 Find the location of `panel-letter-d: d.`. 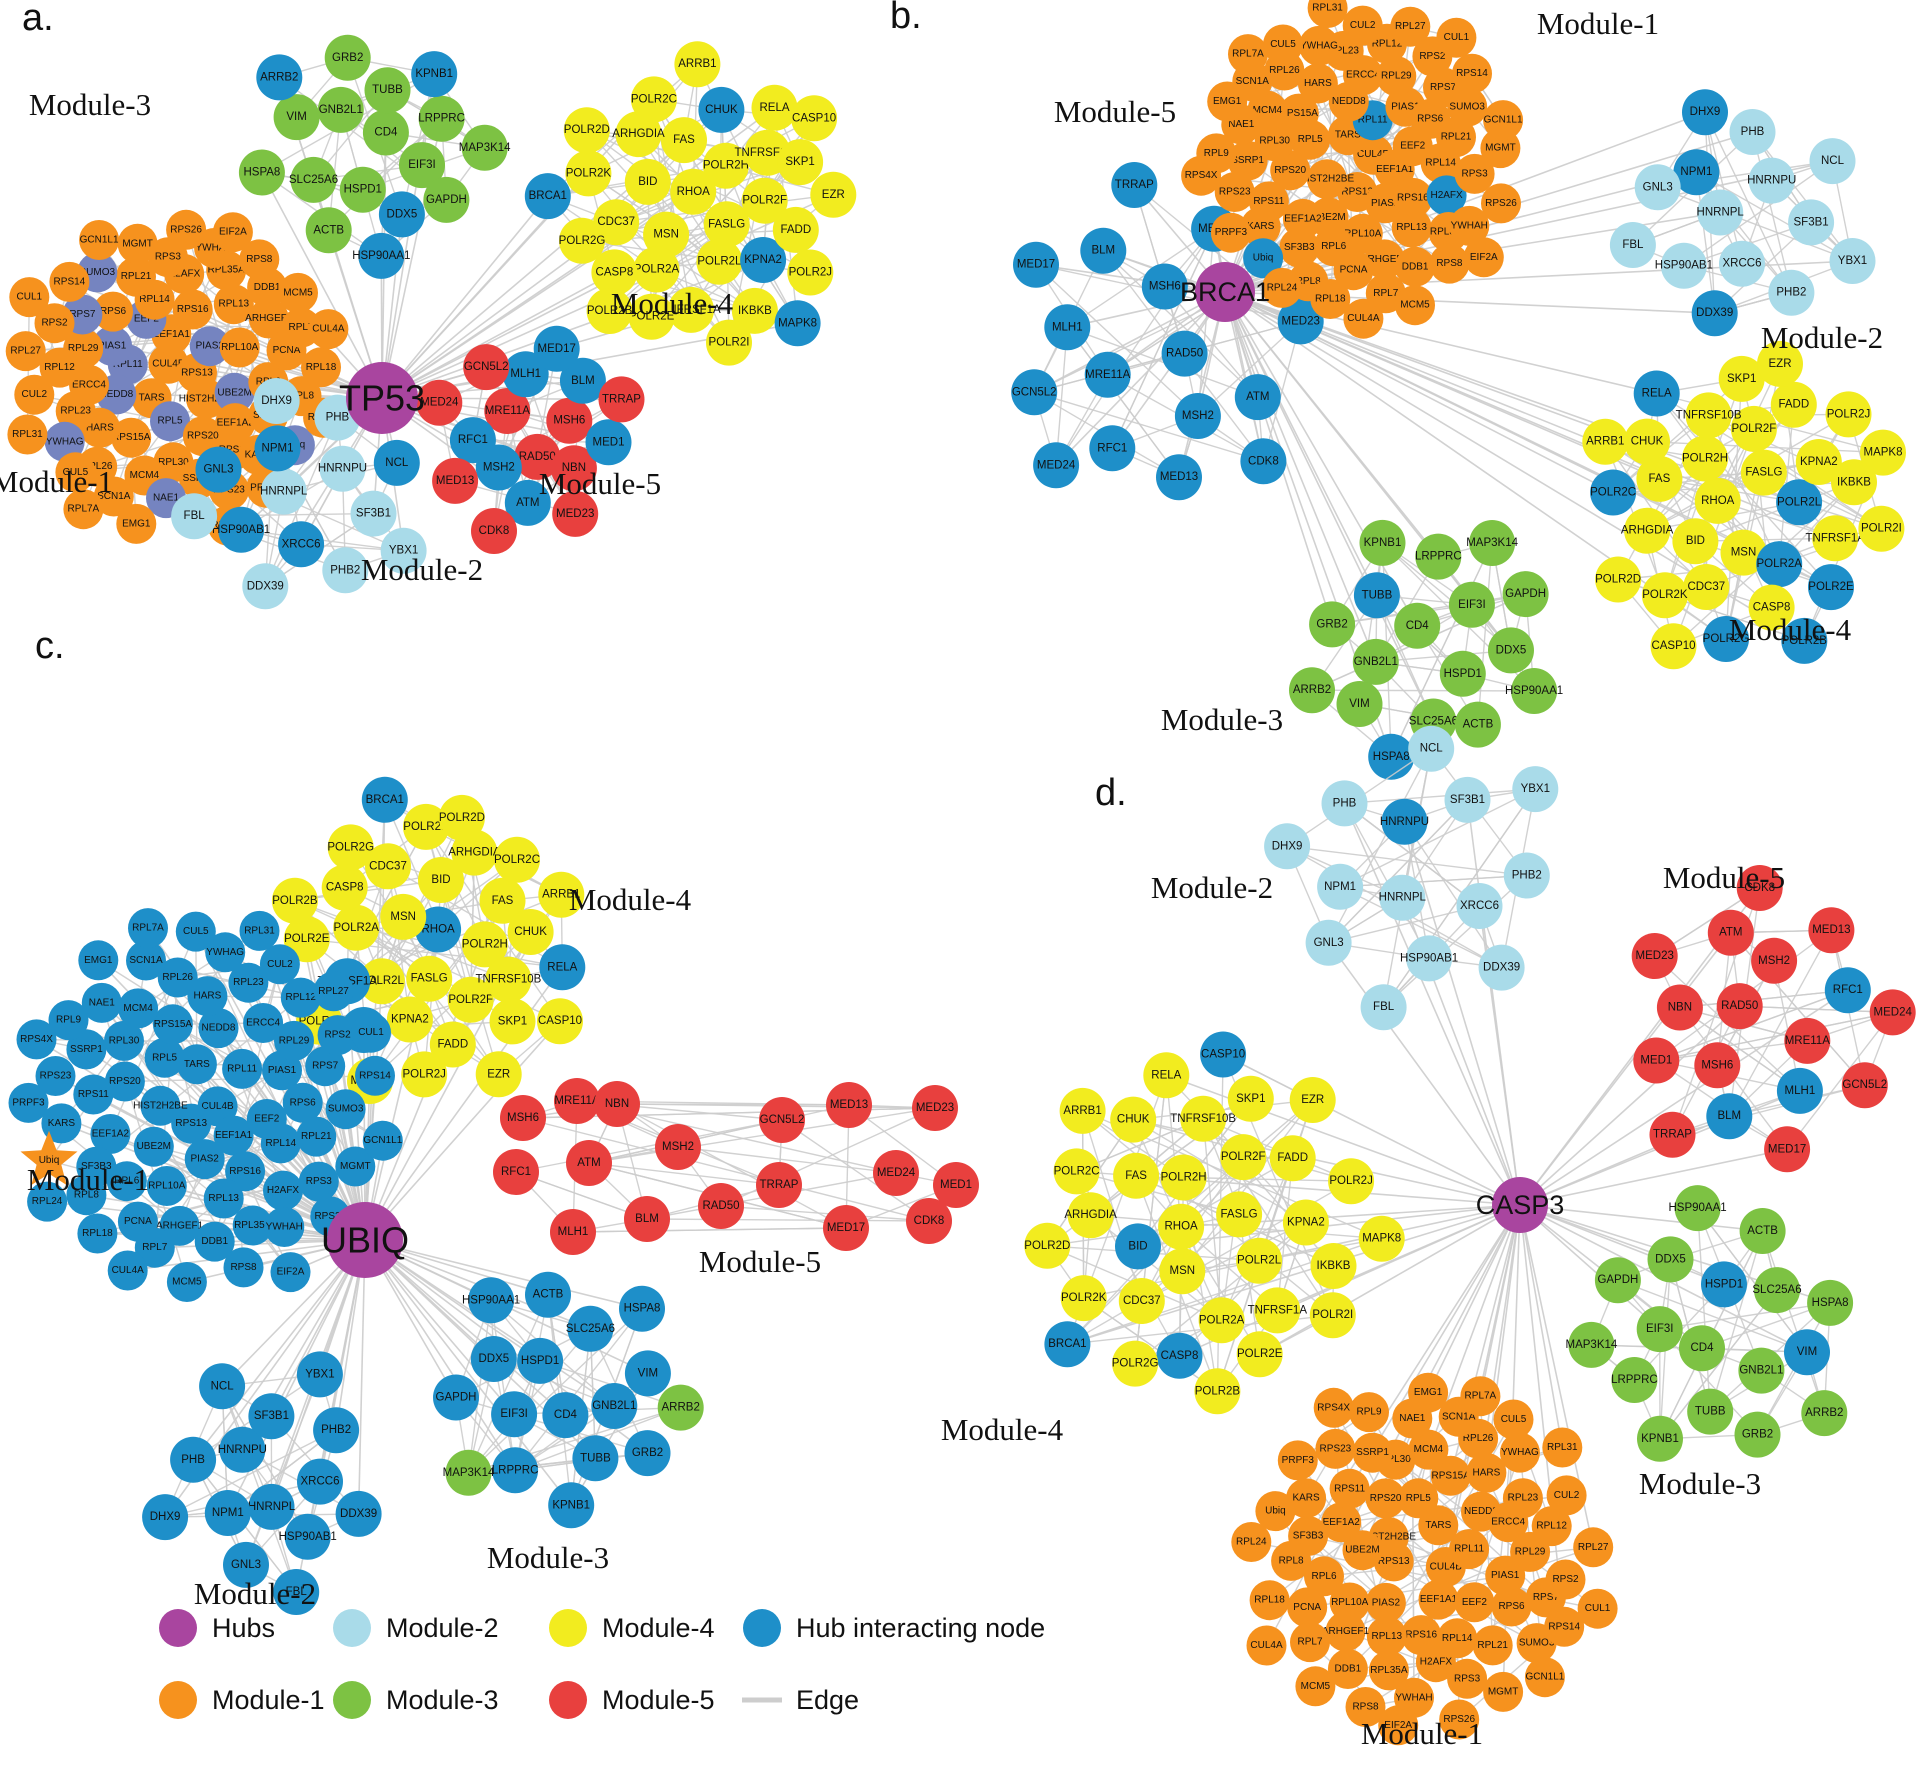

panel-letter-d: d. is located at coordinates (1111, 793).